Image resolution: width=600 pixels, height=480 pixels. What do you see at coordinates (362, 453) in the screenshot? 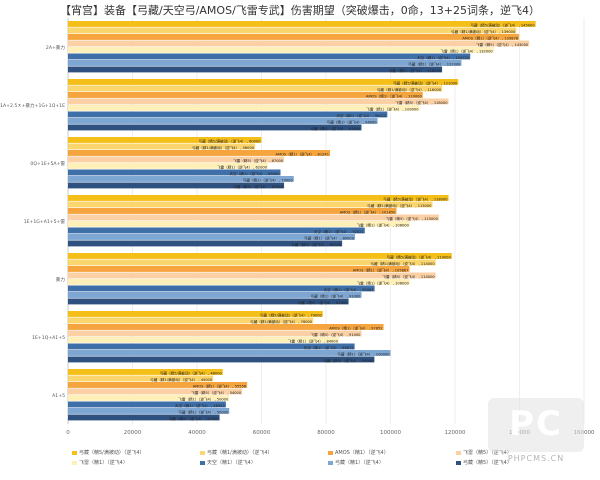
I see `legend-label: AMOS（精1）（逆飞4）` at bounding box center [362, 453].